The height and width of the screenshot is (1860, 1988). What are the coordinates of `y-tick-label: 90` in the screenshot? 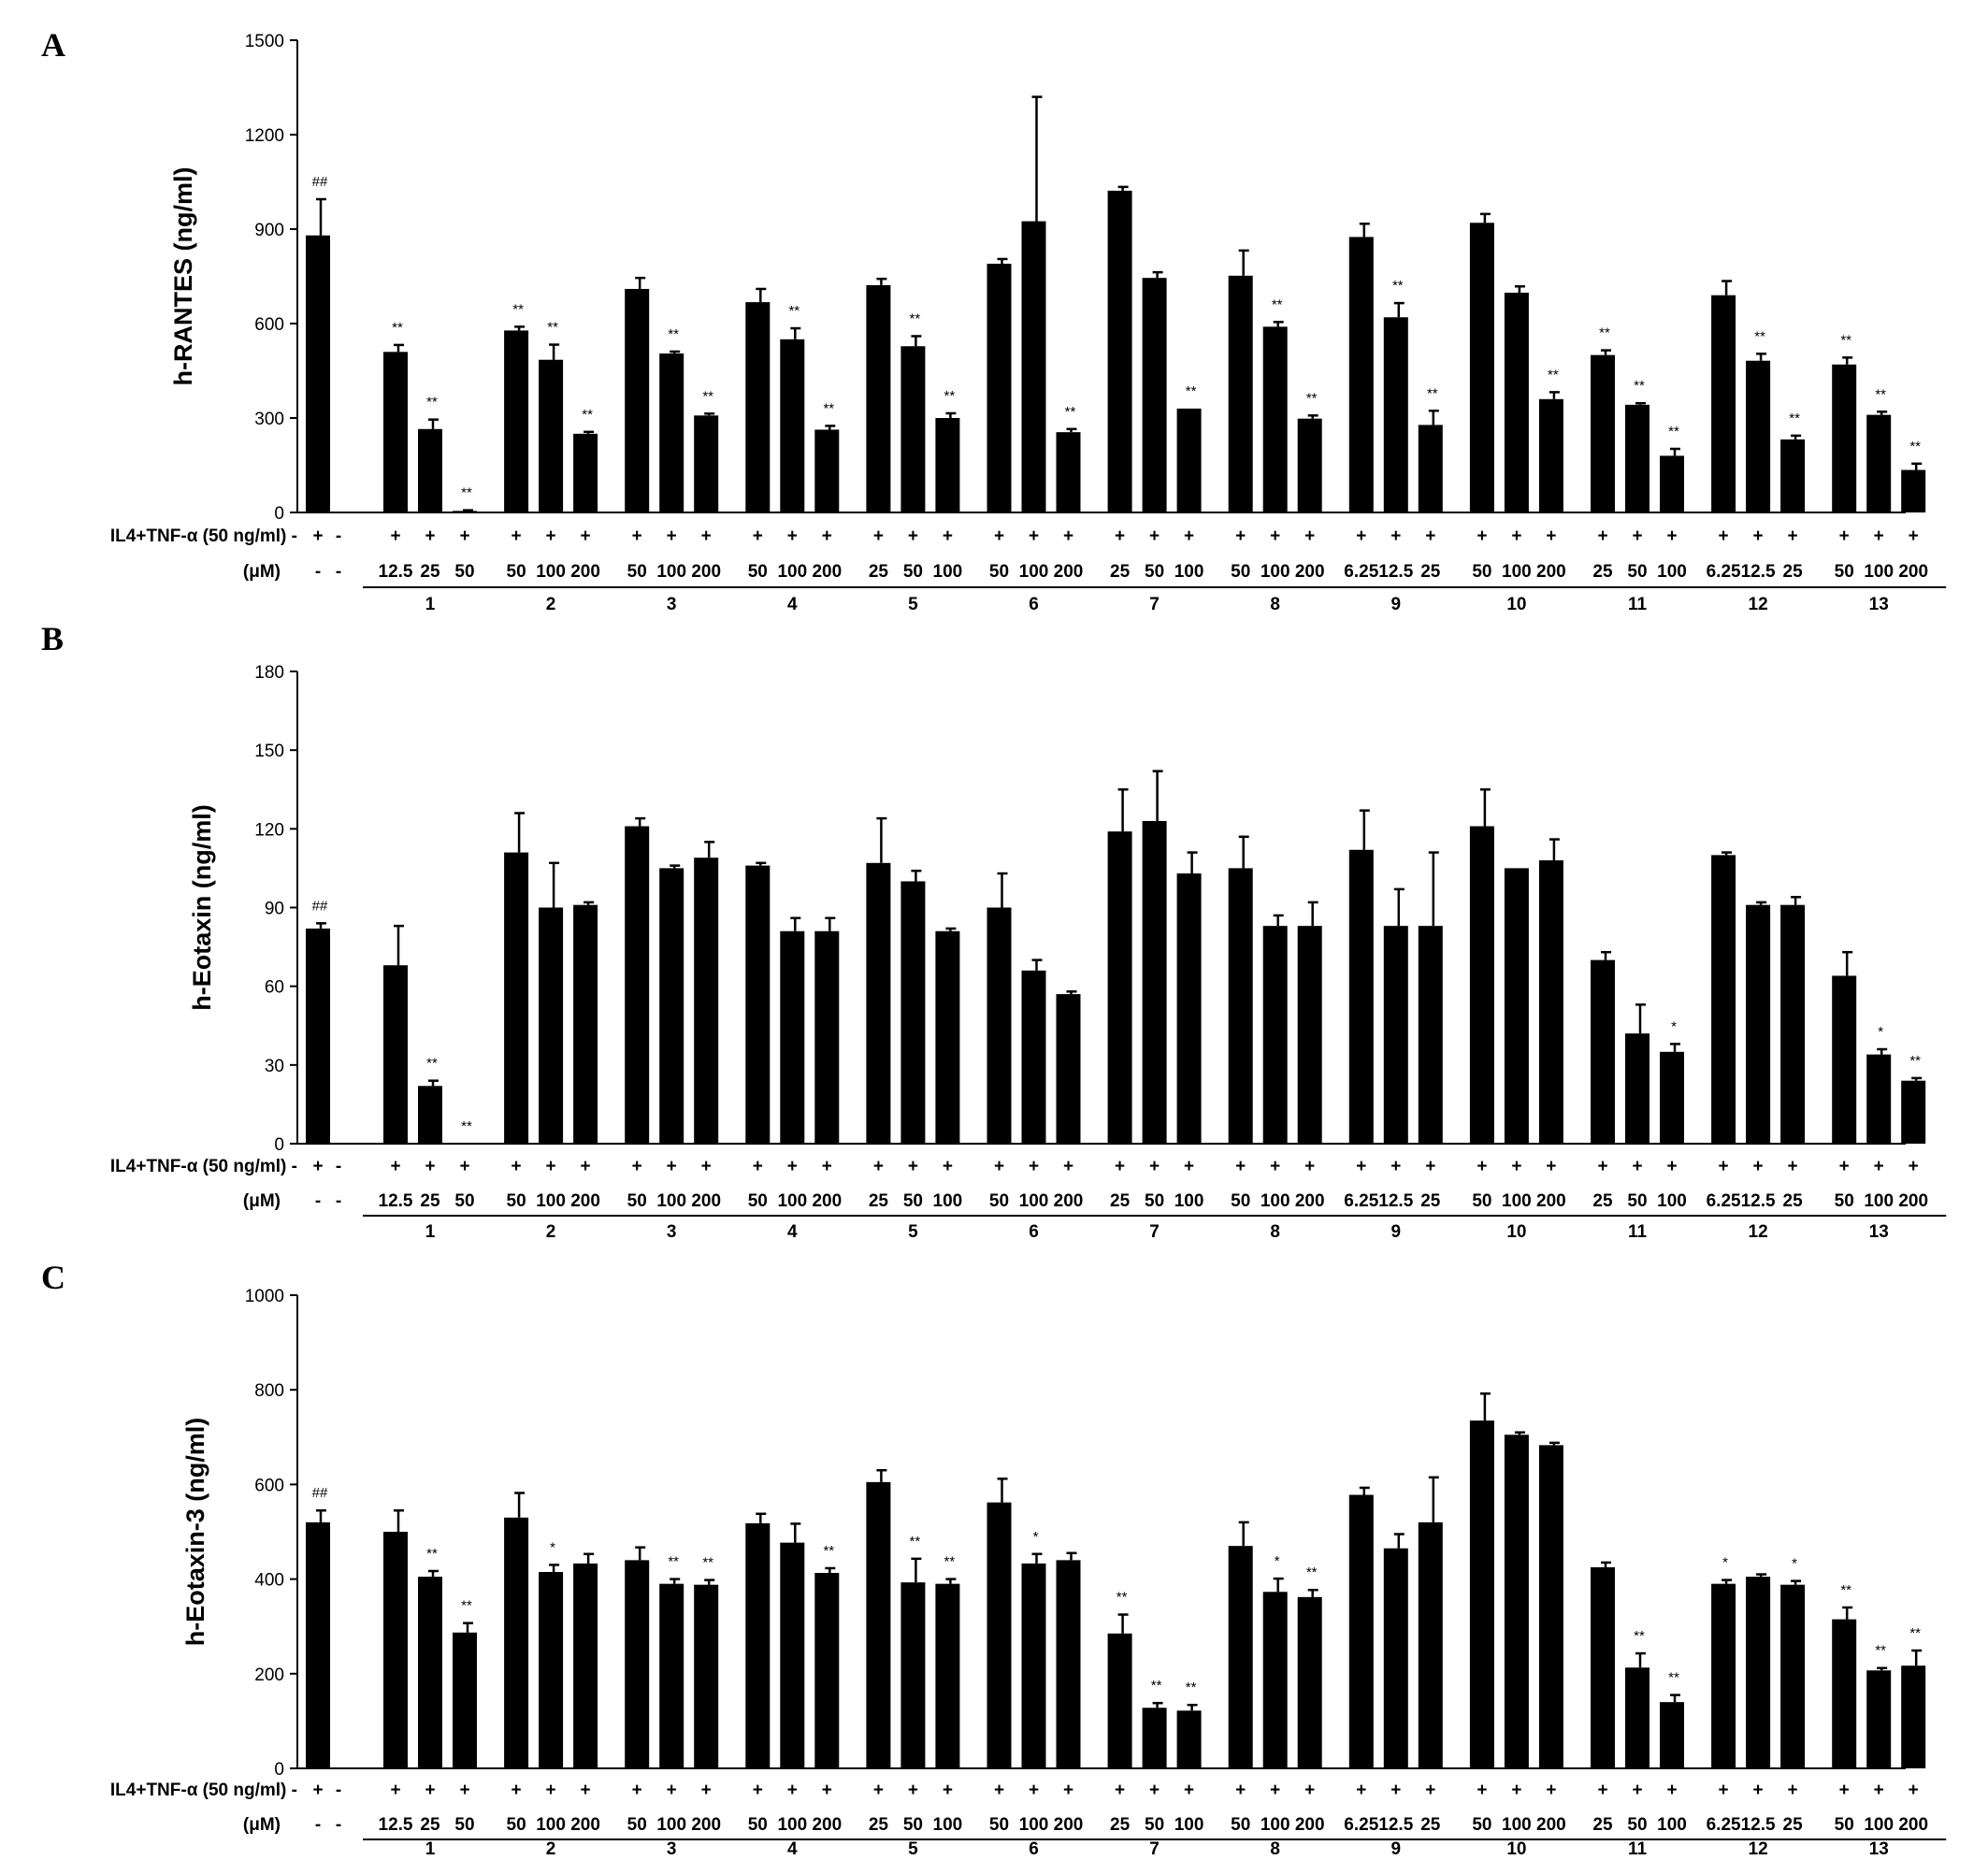 It's located at (274, 909).